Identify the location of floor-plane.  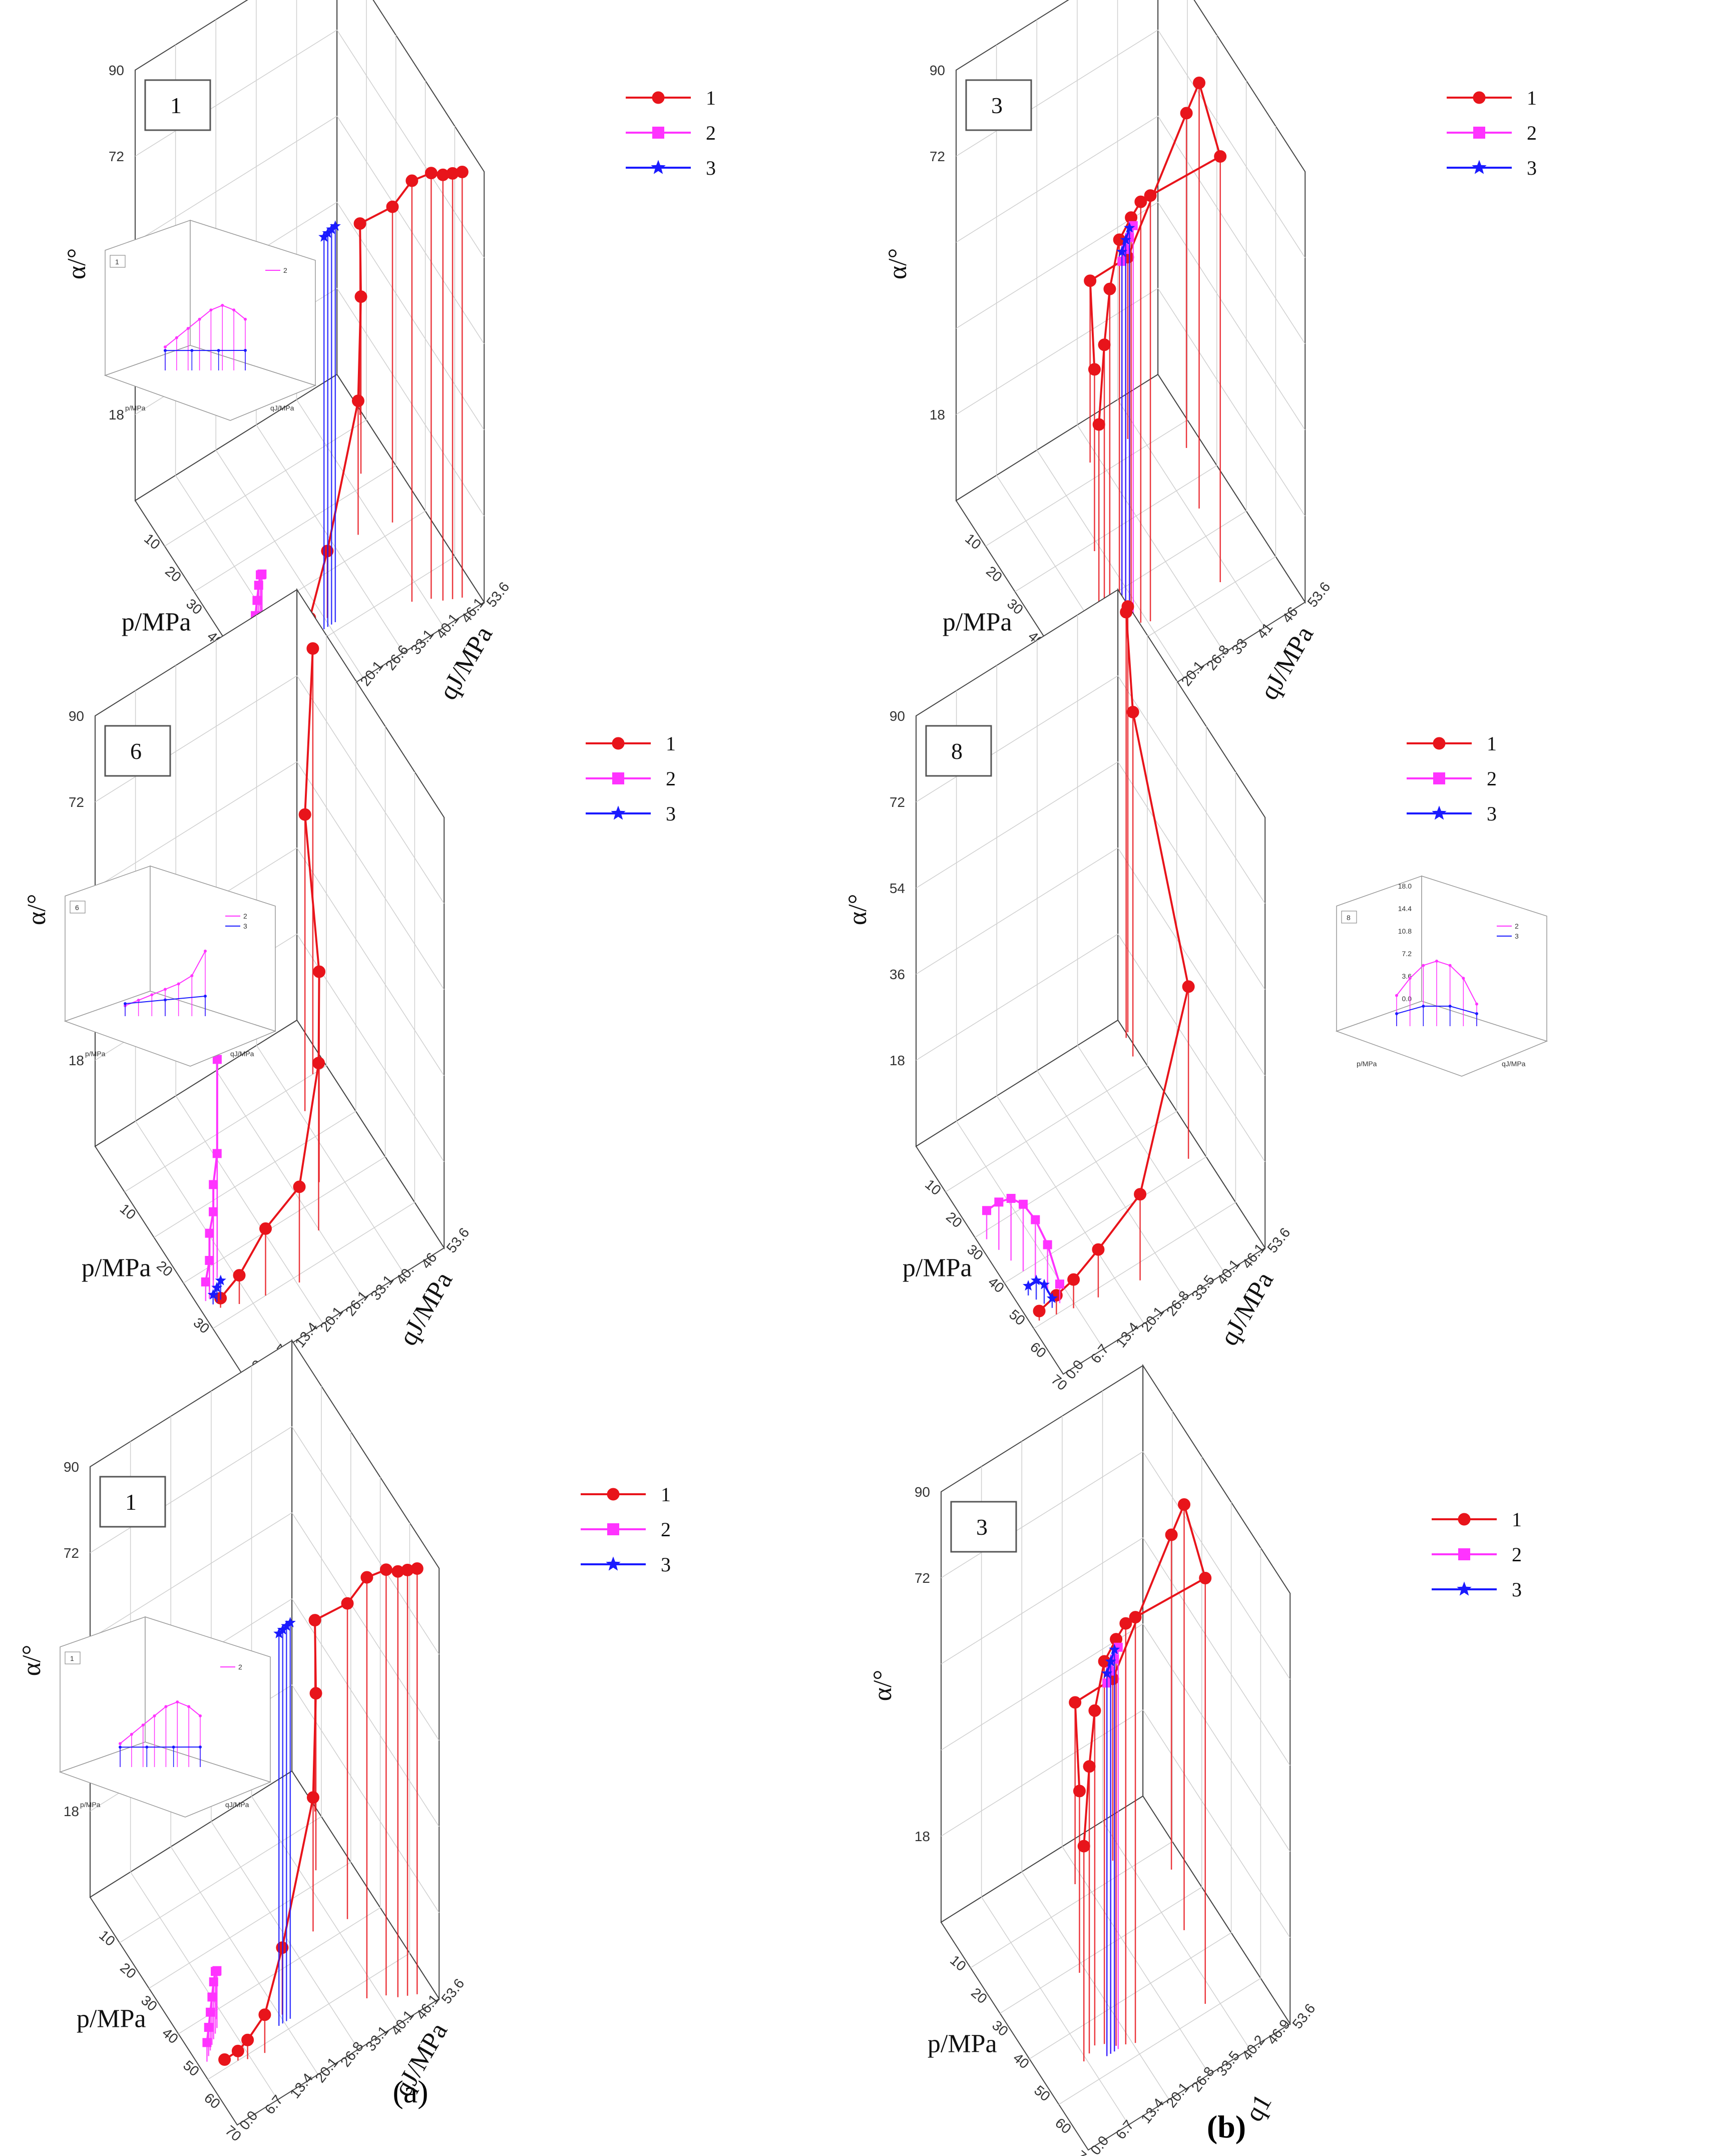
(264, 1948).